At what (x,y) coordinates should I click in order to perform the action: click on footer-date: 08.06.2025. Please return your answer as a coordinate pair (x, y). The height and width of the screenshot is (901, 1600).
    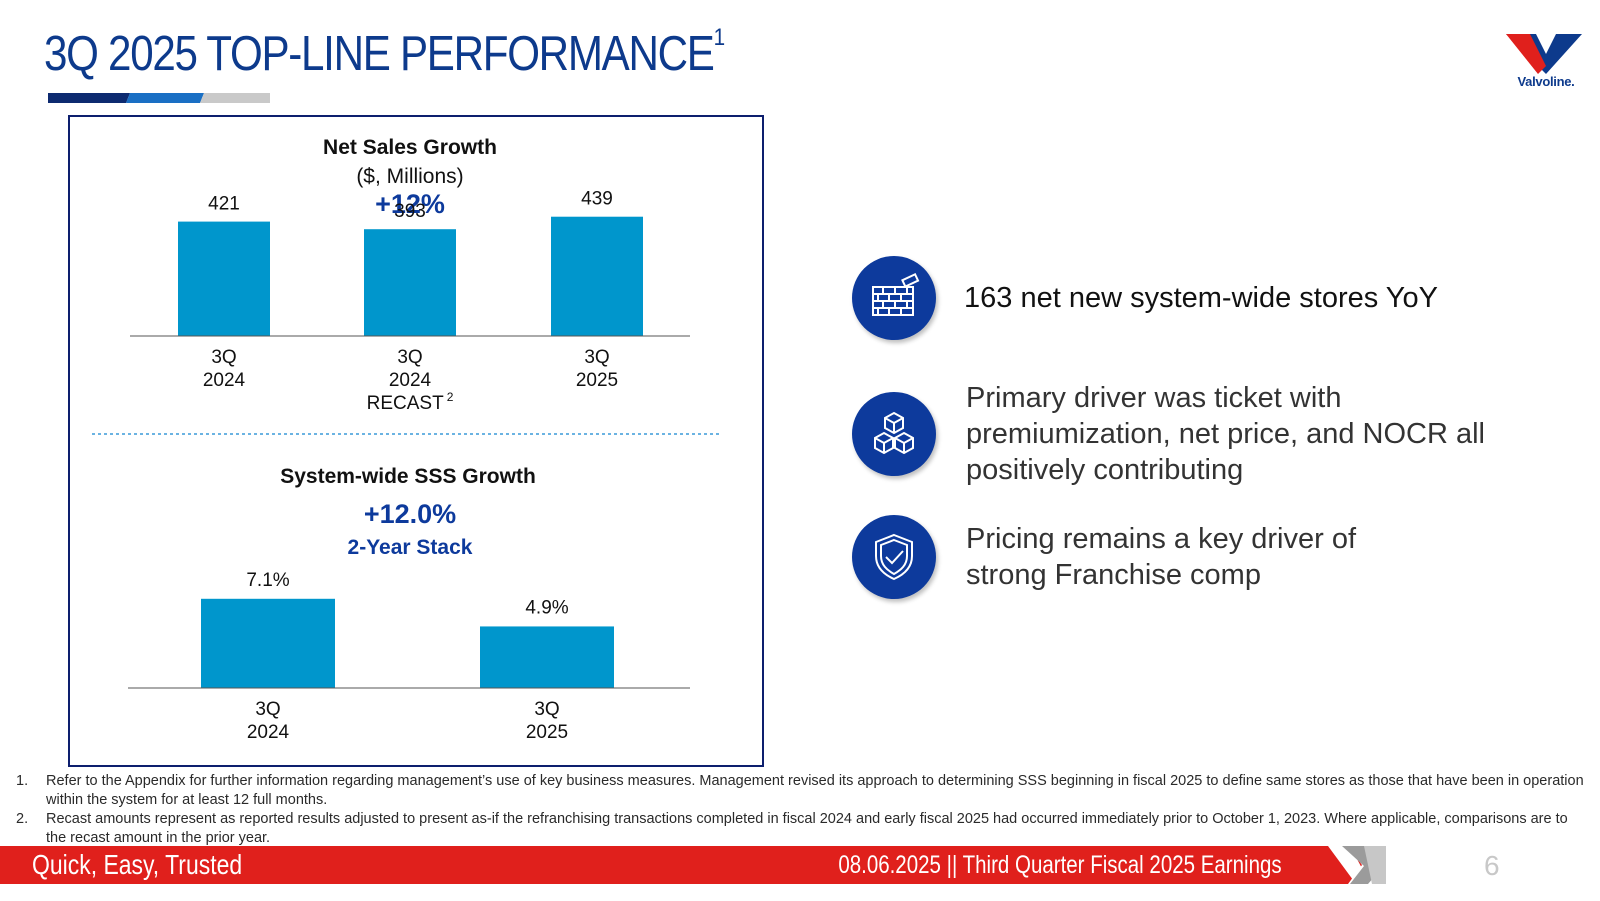
    Looking at the image, I should click on (890, 865).